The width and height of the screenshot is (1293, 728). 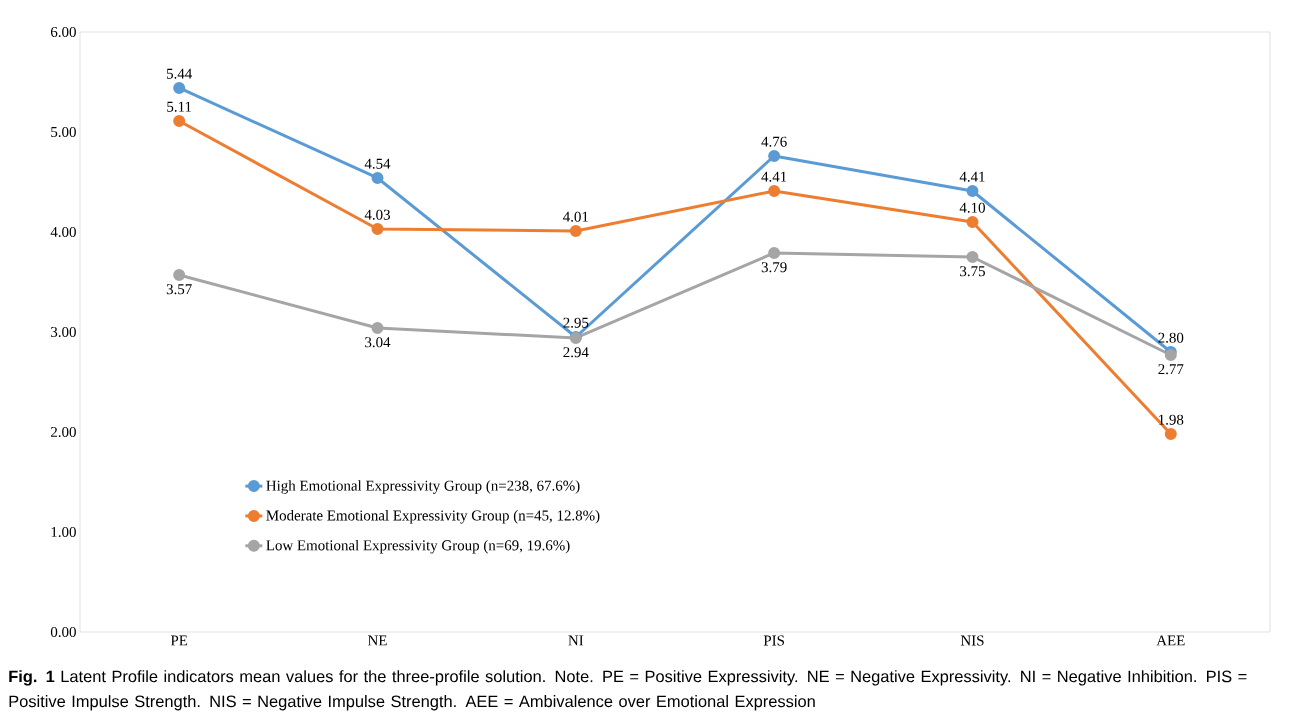 I want to click on data-label: 4.76, so click(x=774, y=141).